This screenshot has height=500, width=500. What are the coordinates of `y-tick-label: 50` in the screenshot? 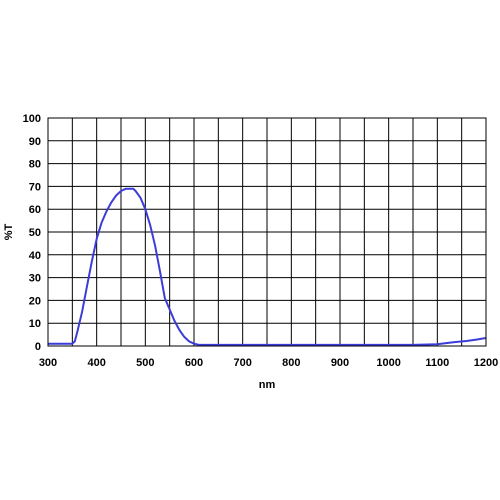 It's located at (35, 233).